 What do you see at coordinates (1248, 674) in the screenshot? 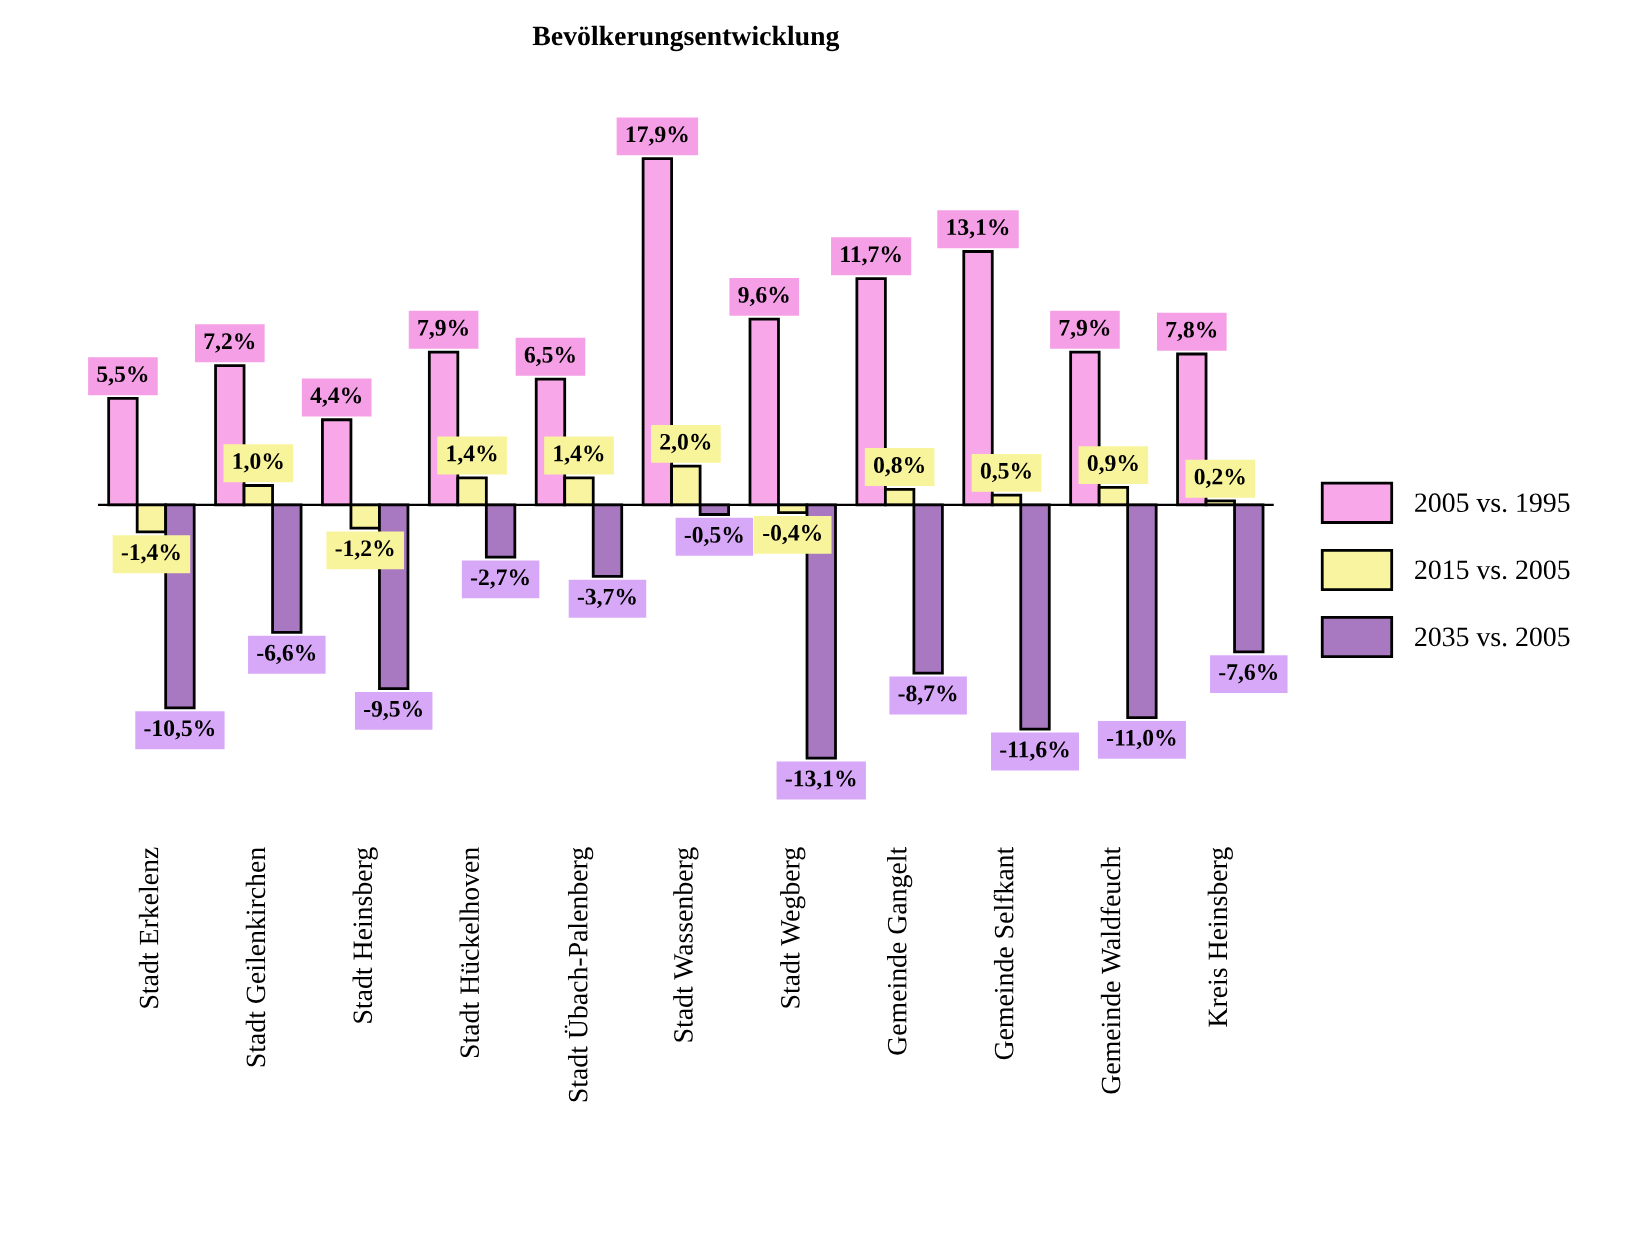
I see `data-label: -7,6%` at bounding box center [1248, 674].